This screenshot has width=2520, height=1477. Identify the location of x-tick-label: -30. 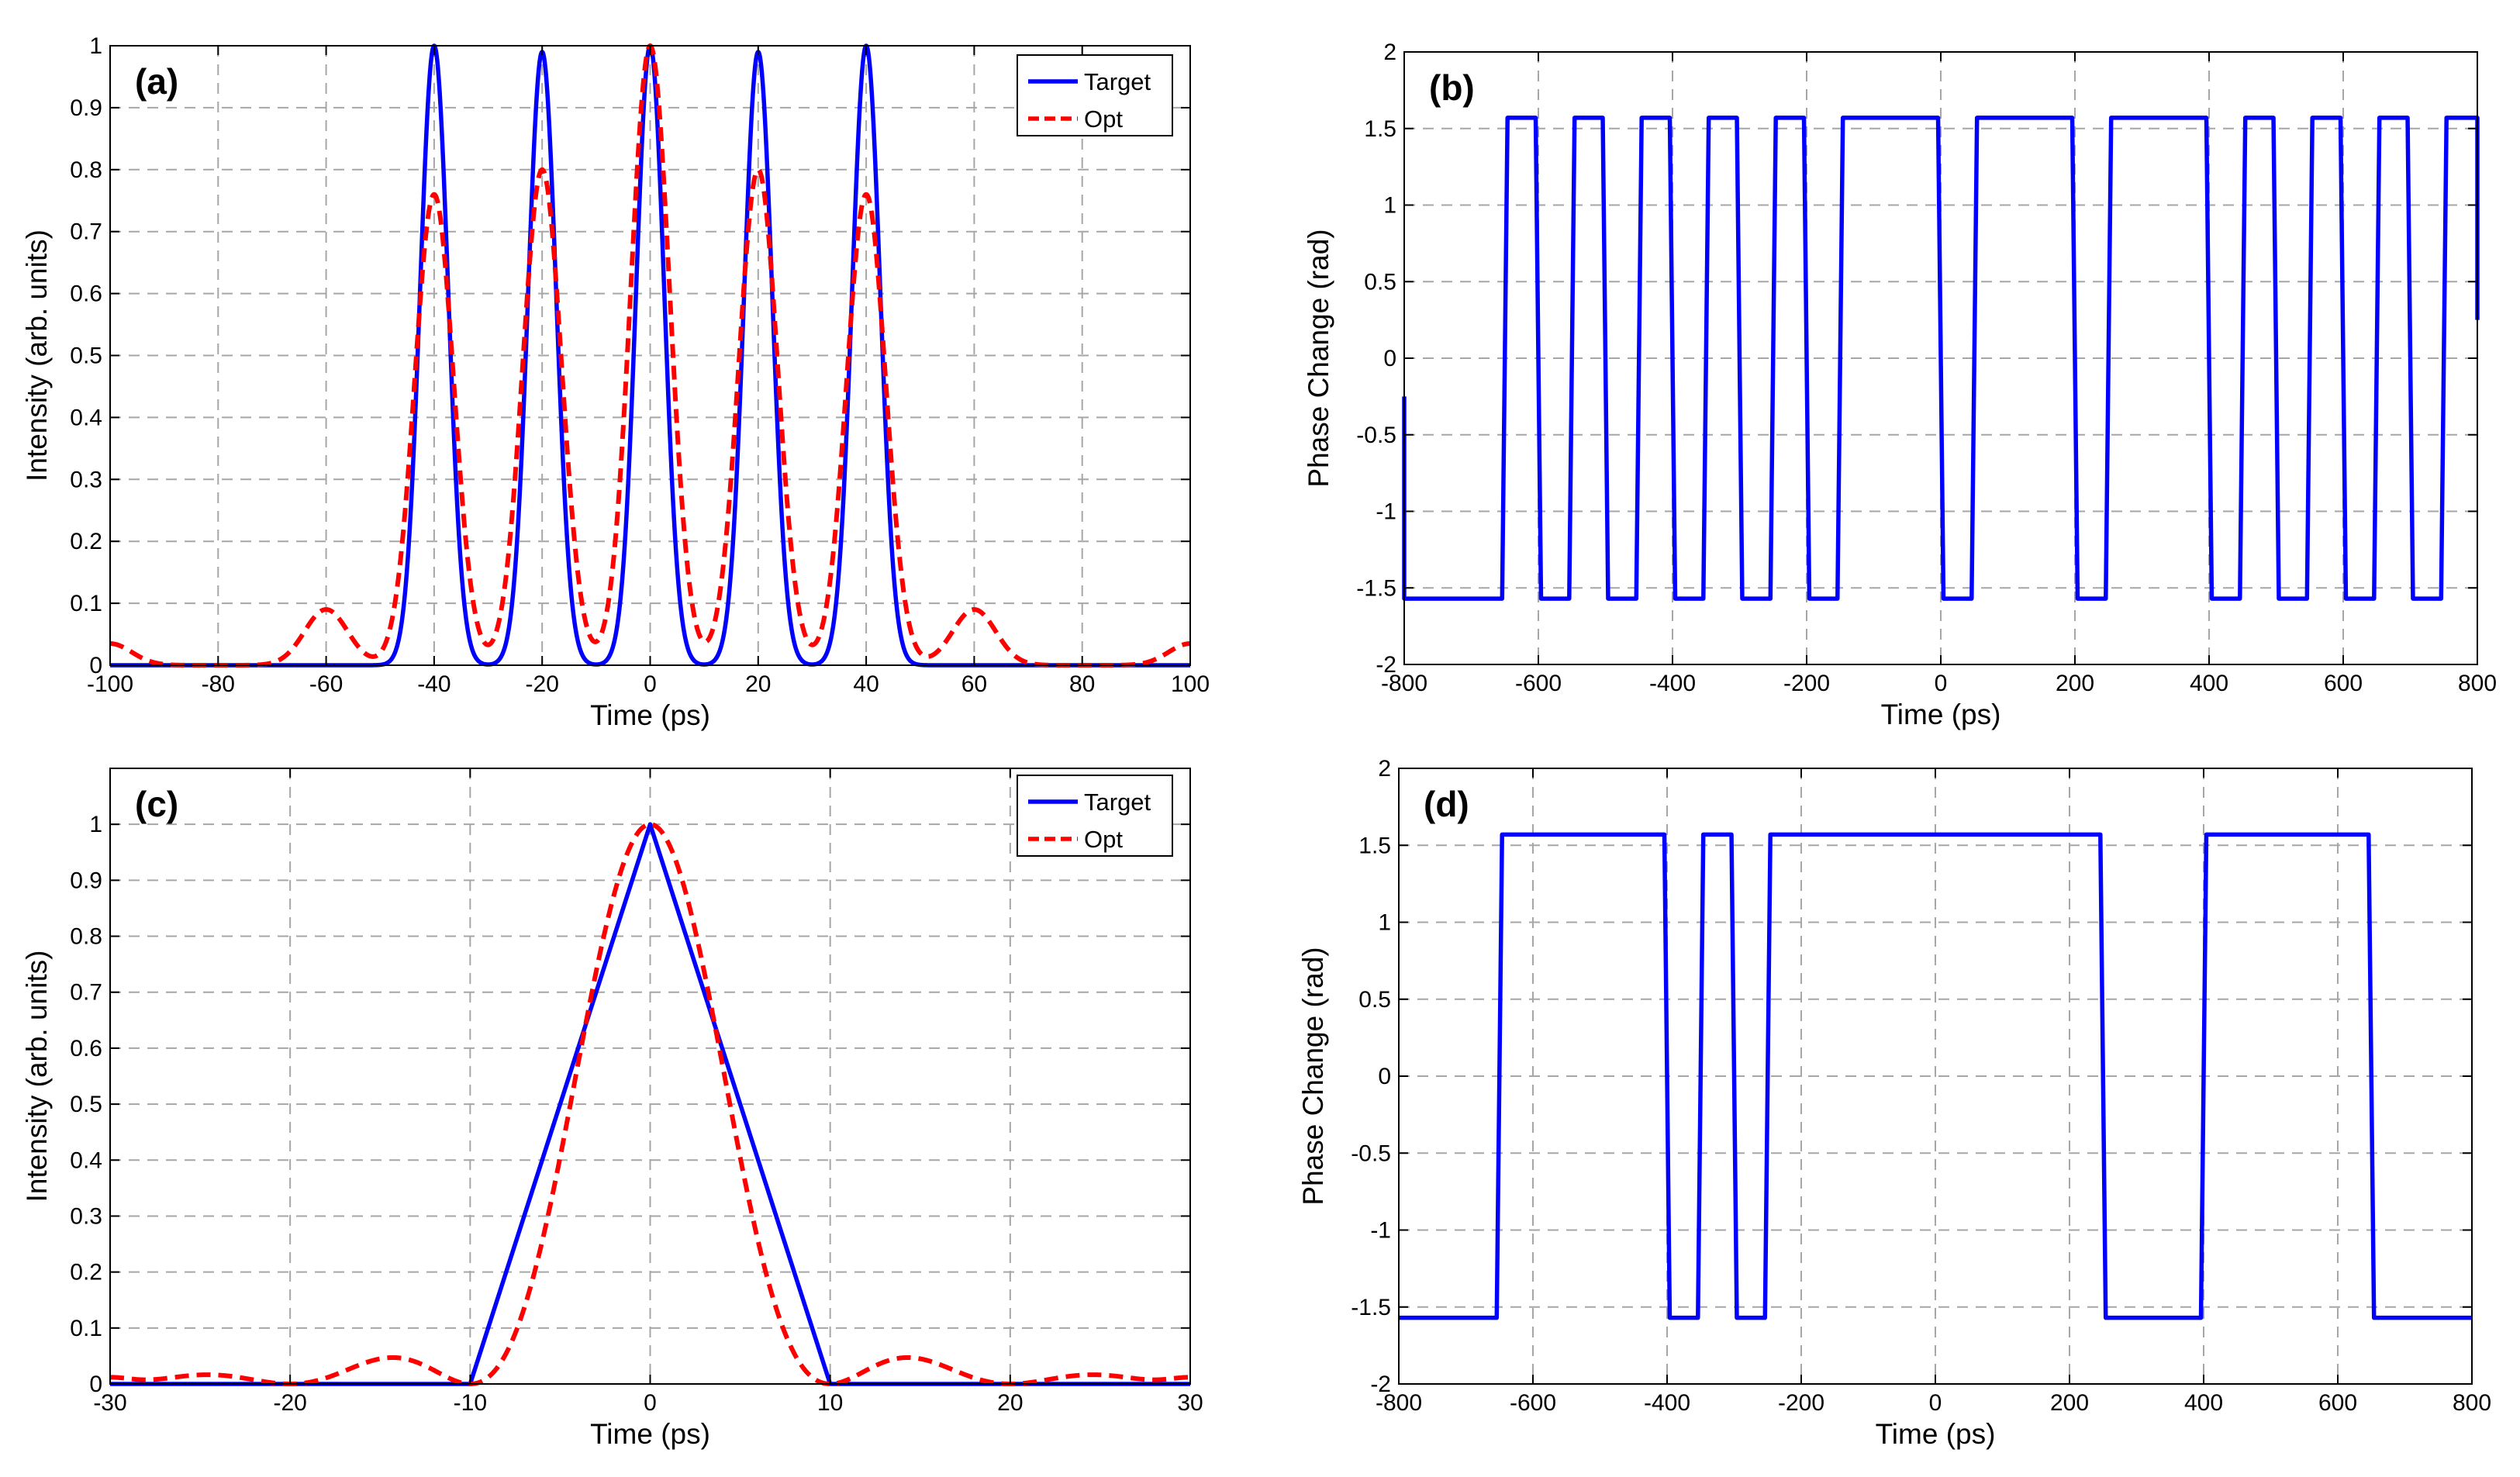
(109, 1403).